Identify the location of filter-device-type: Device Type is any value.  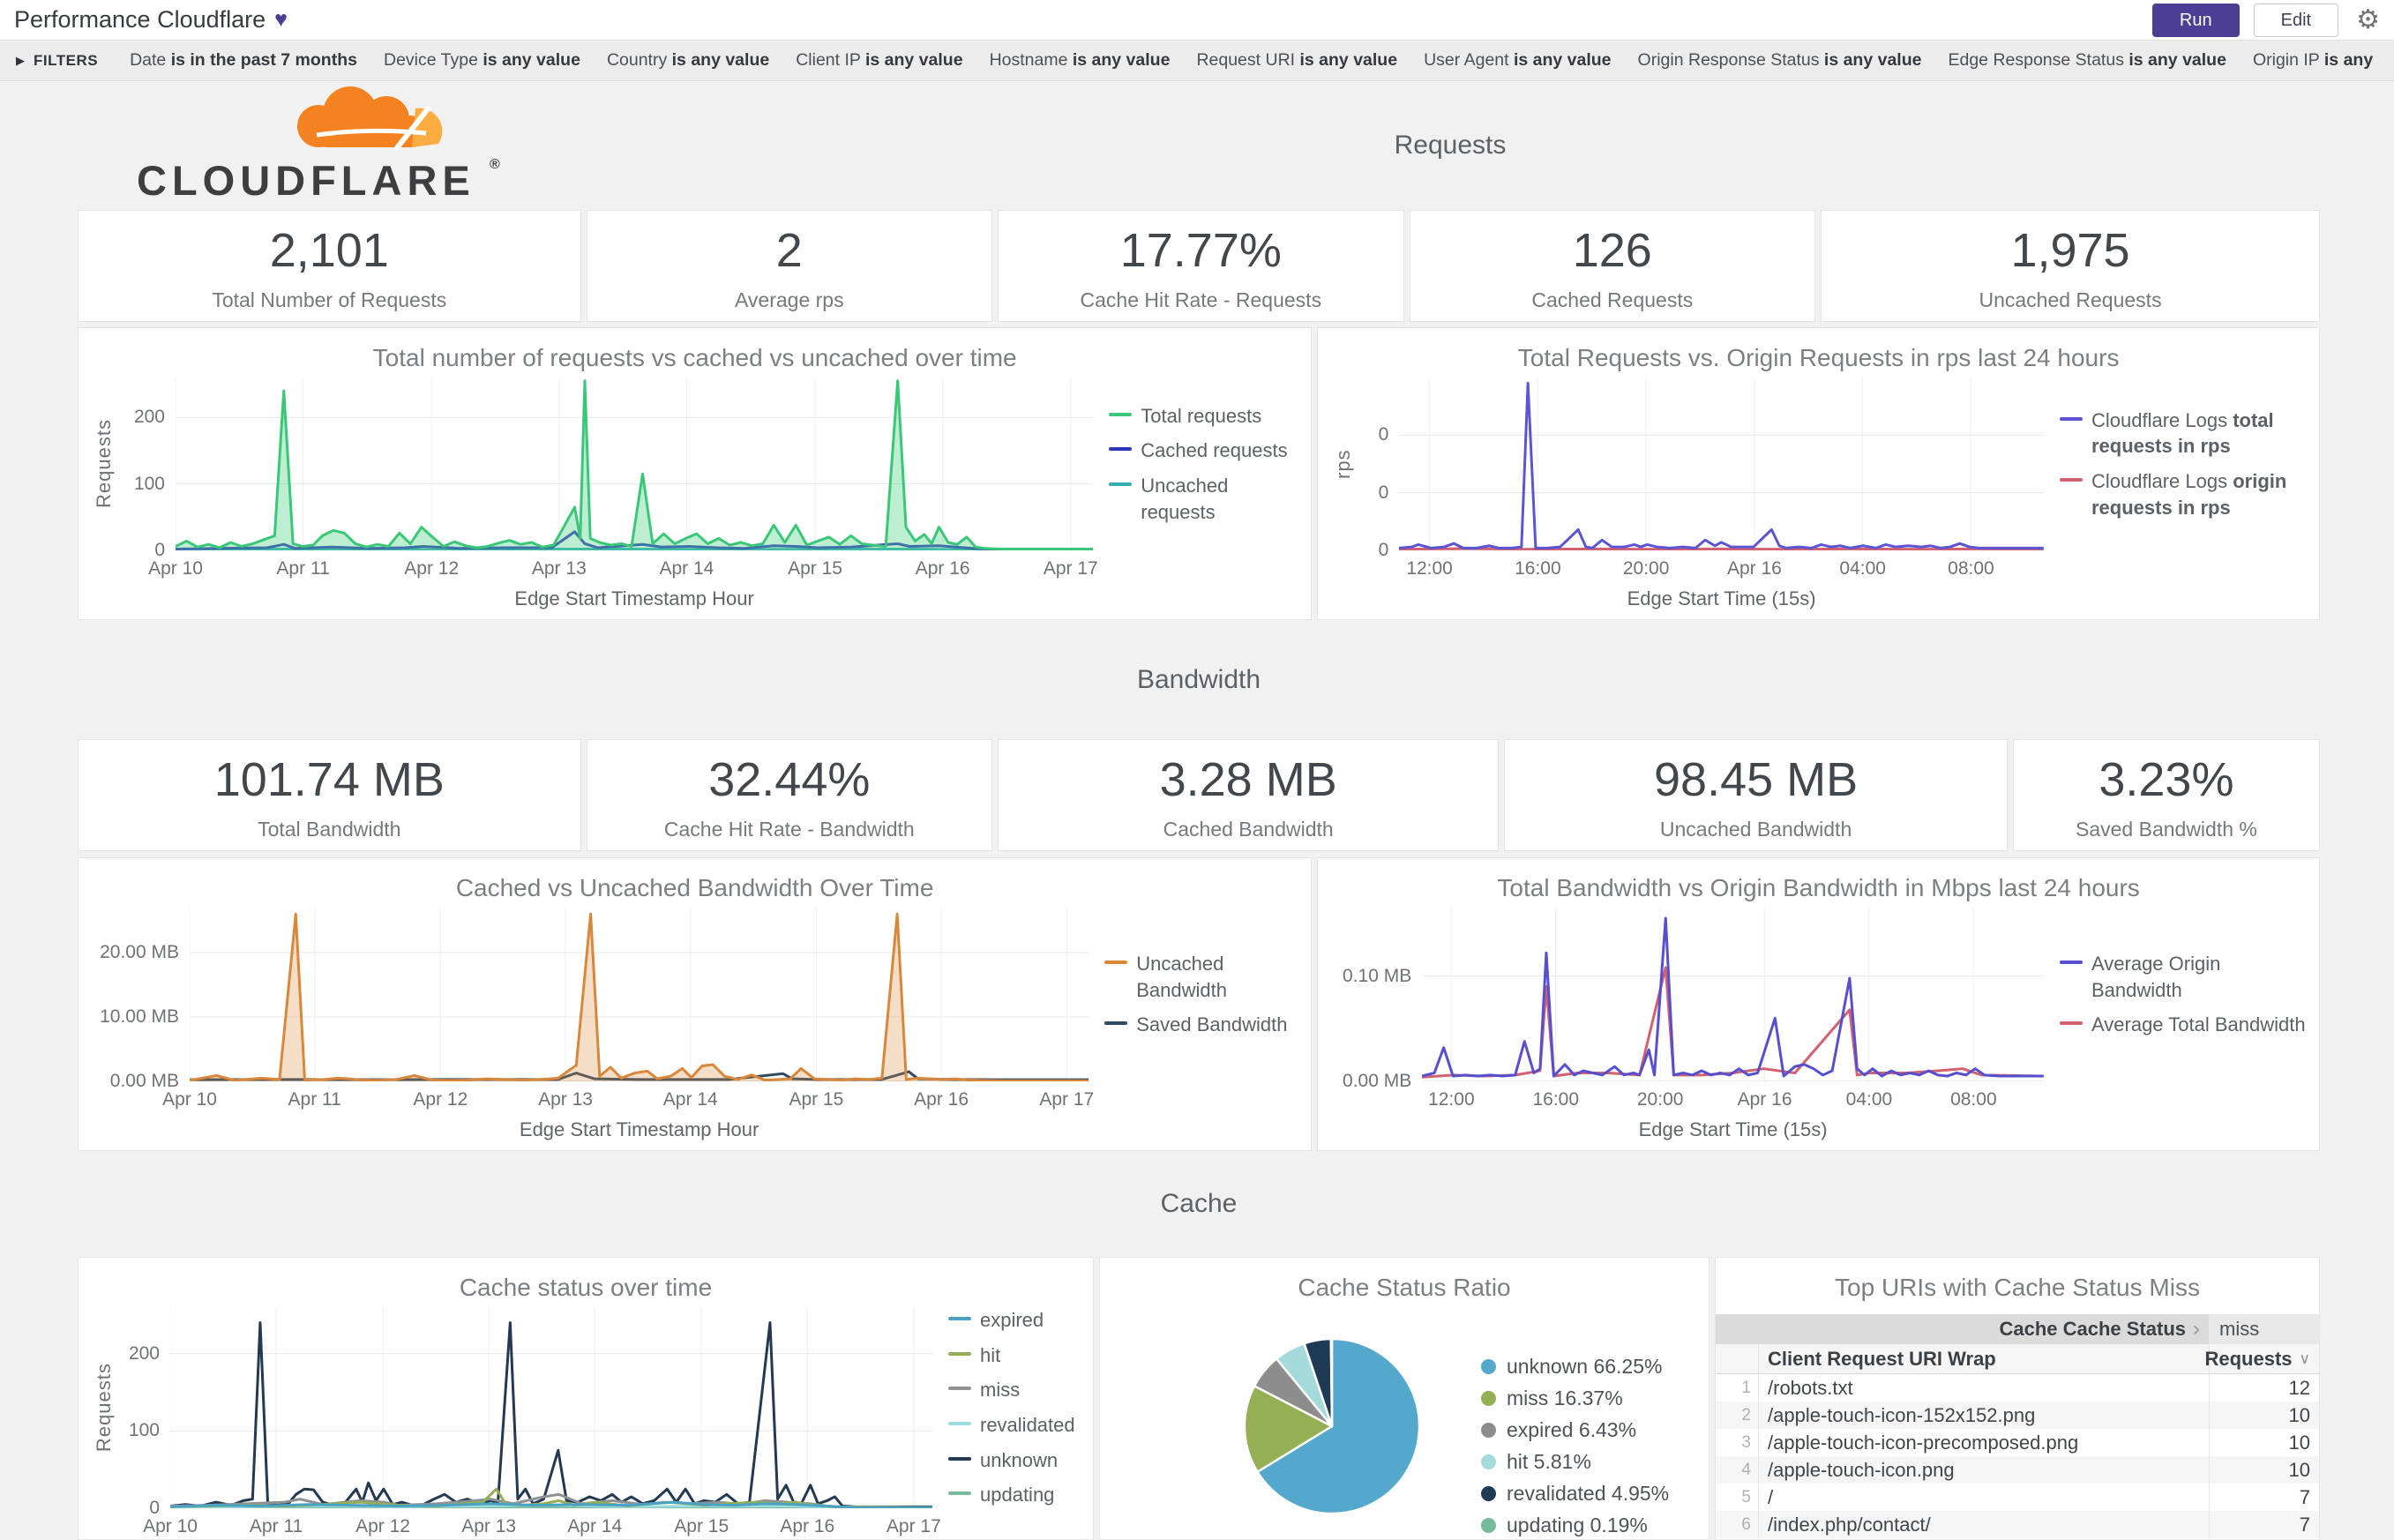
(481, 60).